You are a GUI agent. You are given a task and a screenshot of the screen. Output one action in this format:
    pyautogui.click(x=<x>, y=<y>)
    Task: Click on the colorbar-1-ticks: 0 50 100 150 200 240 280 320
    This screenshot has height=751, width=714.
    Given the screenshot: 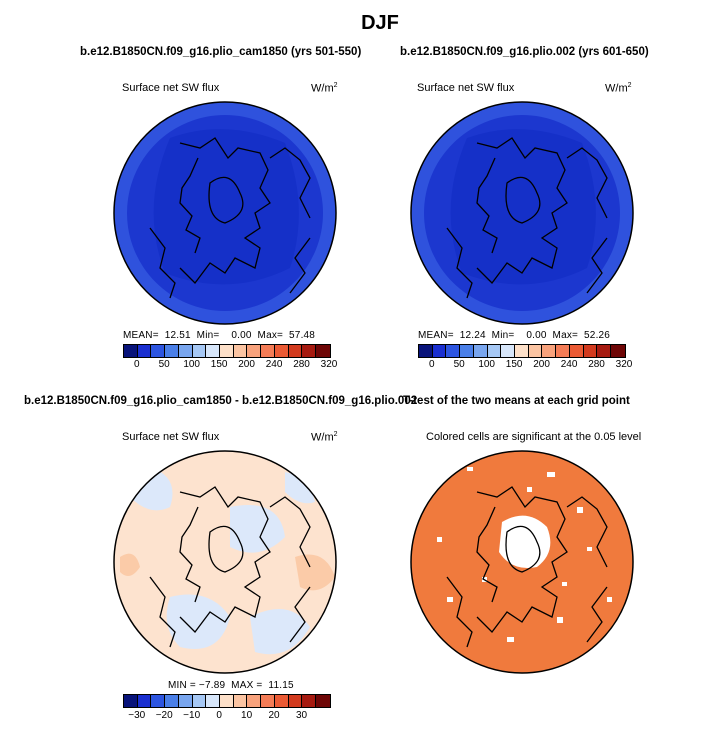 What is the action you would take?
    pyautogui.click(x=230, y=365)
    